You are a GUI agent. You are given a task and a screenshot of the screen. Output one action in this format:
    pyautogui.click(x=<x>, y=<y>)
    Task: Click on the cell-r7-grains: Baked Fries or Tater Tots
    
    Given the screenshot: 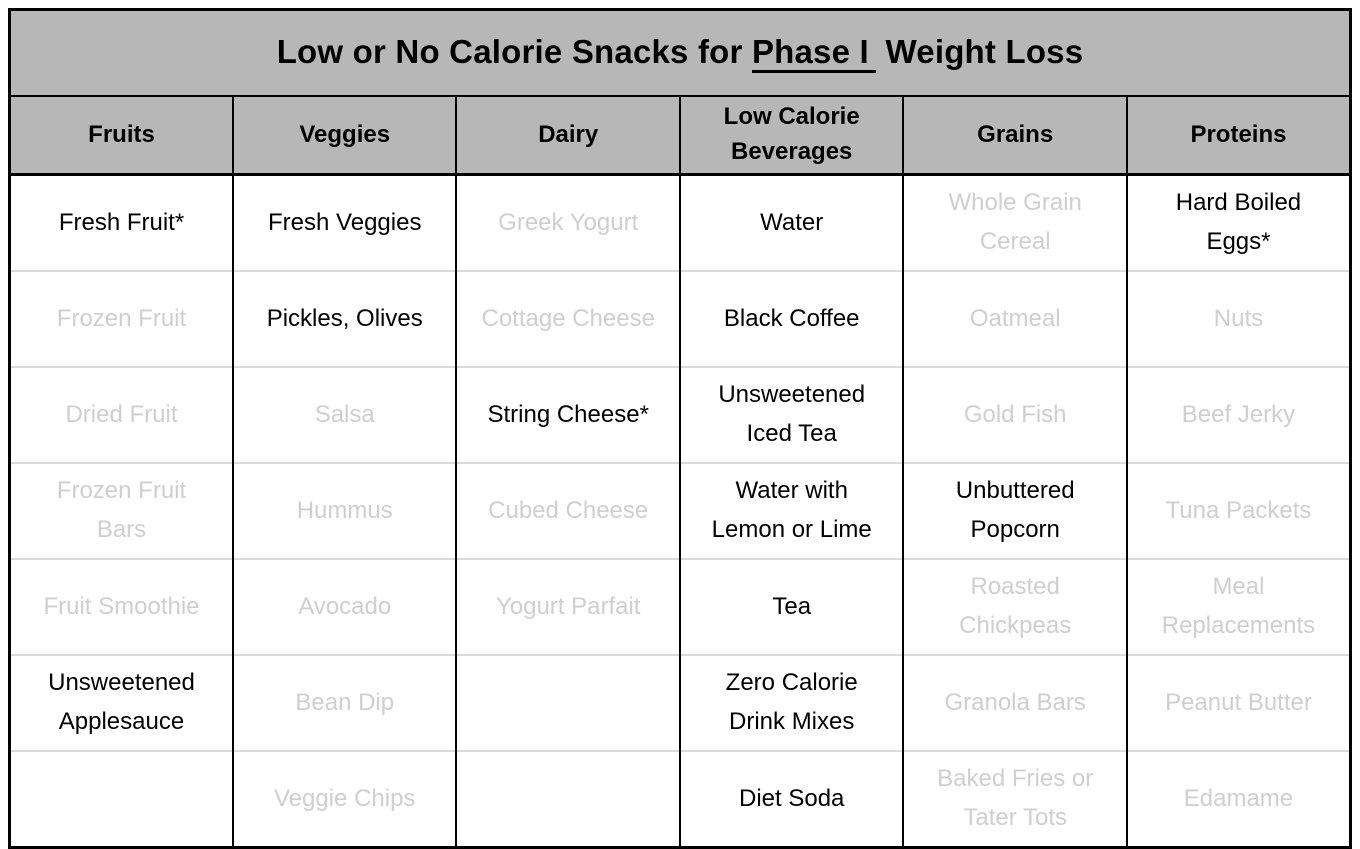 What is the action you would take?
    pyautogui.click(x=1015, y=799)
    